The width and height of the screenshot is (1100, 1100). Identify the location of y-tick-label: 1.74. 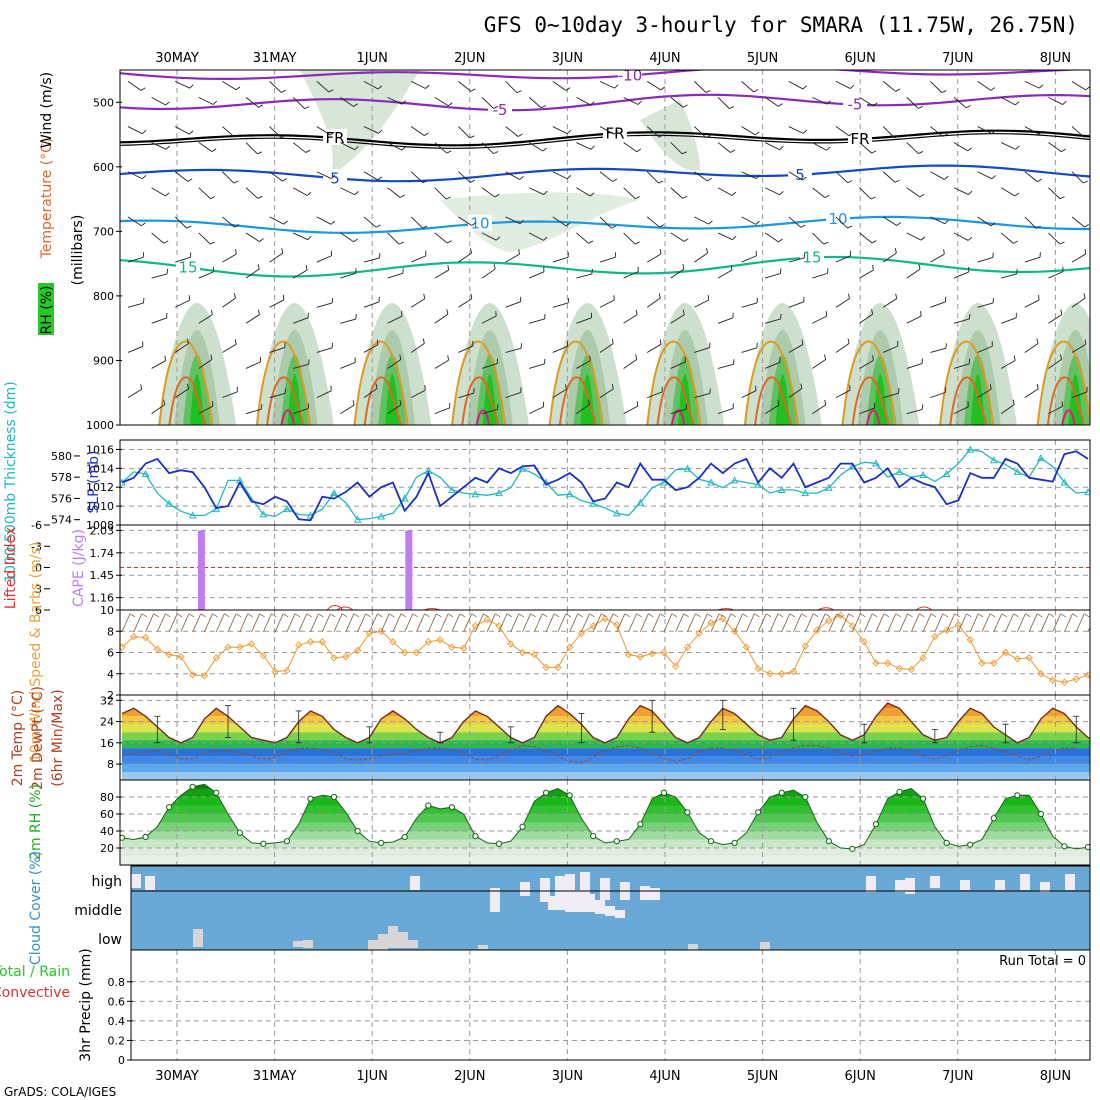
(102, 553).